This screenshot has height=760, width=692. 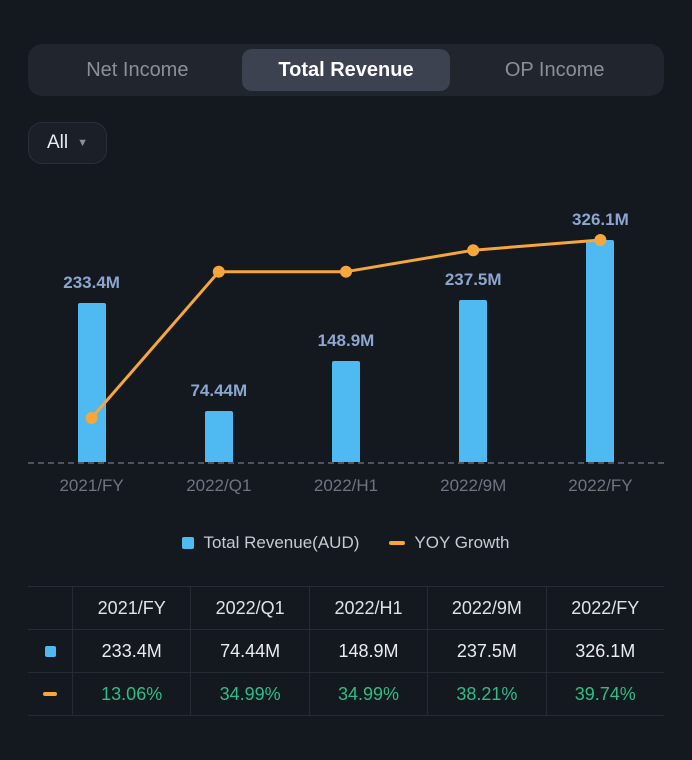 What do you see at coordinates (131, 694) in the screenshot?
I see `table-value-cell: 13.06%` at bounding box center [131, 694].